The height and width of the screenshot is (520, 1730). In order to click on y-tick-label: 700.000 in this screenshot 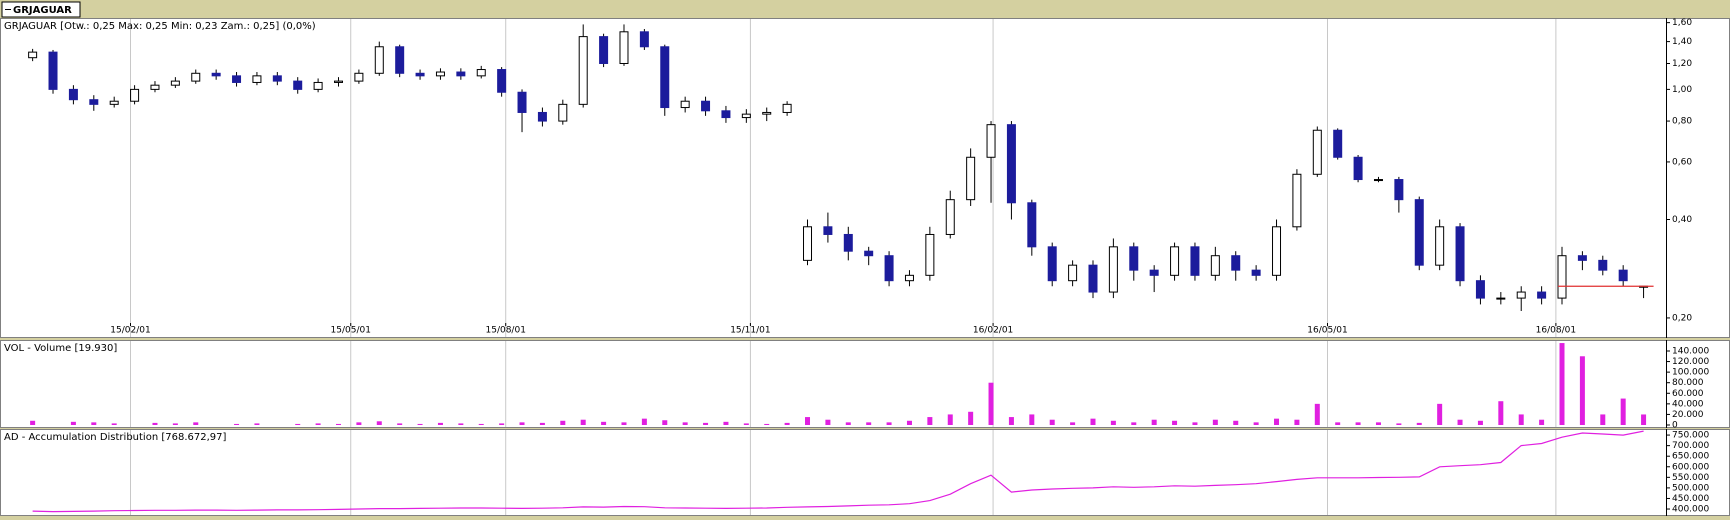, I will do `click(1690, 446)`.